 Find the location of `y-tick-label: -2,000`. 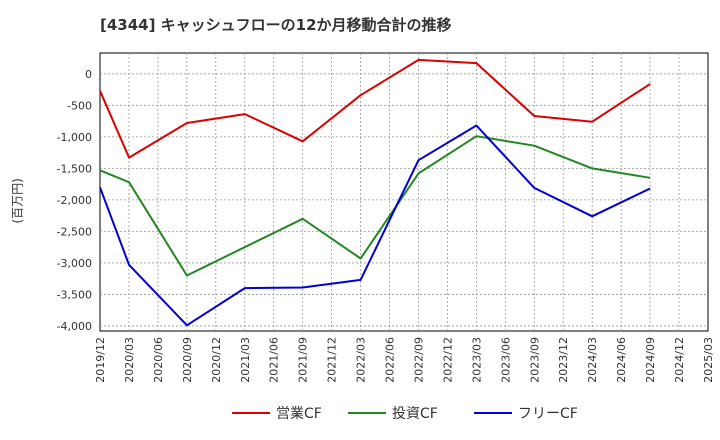

y-tick-label: -2,000 is located at coordinates (74, 200).